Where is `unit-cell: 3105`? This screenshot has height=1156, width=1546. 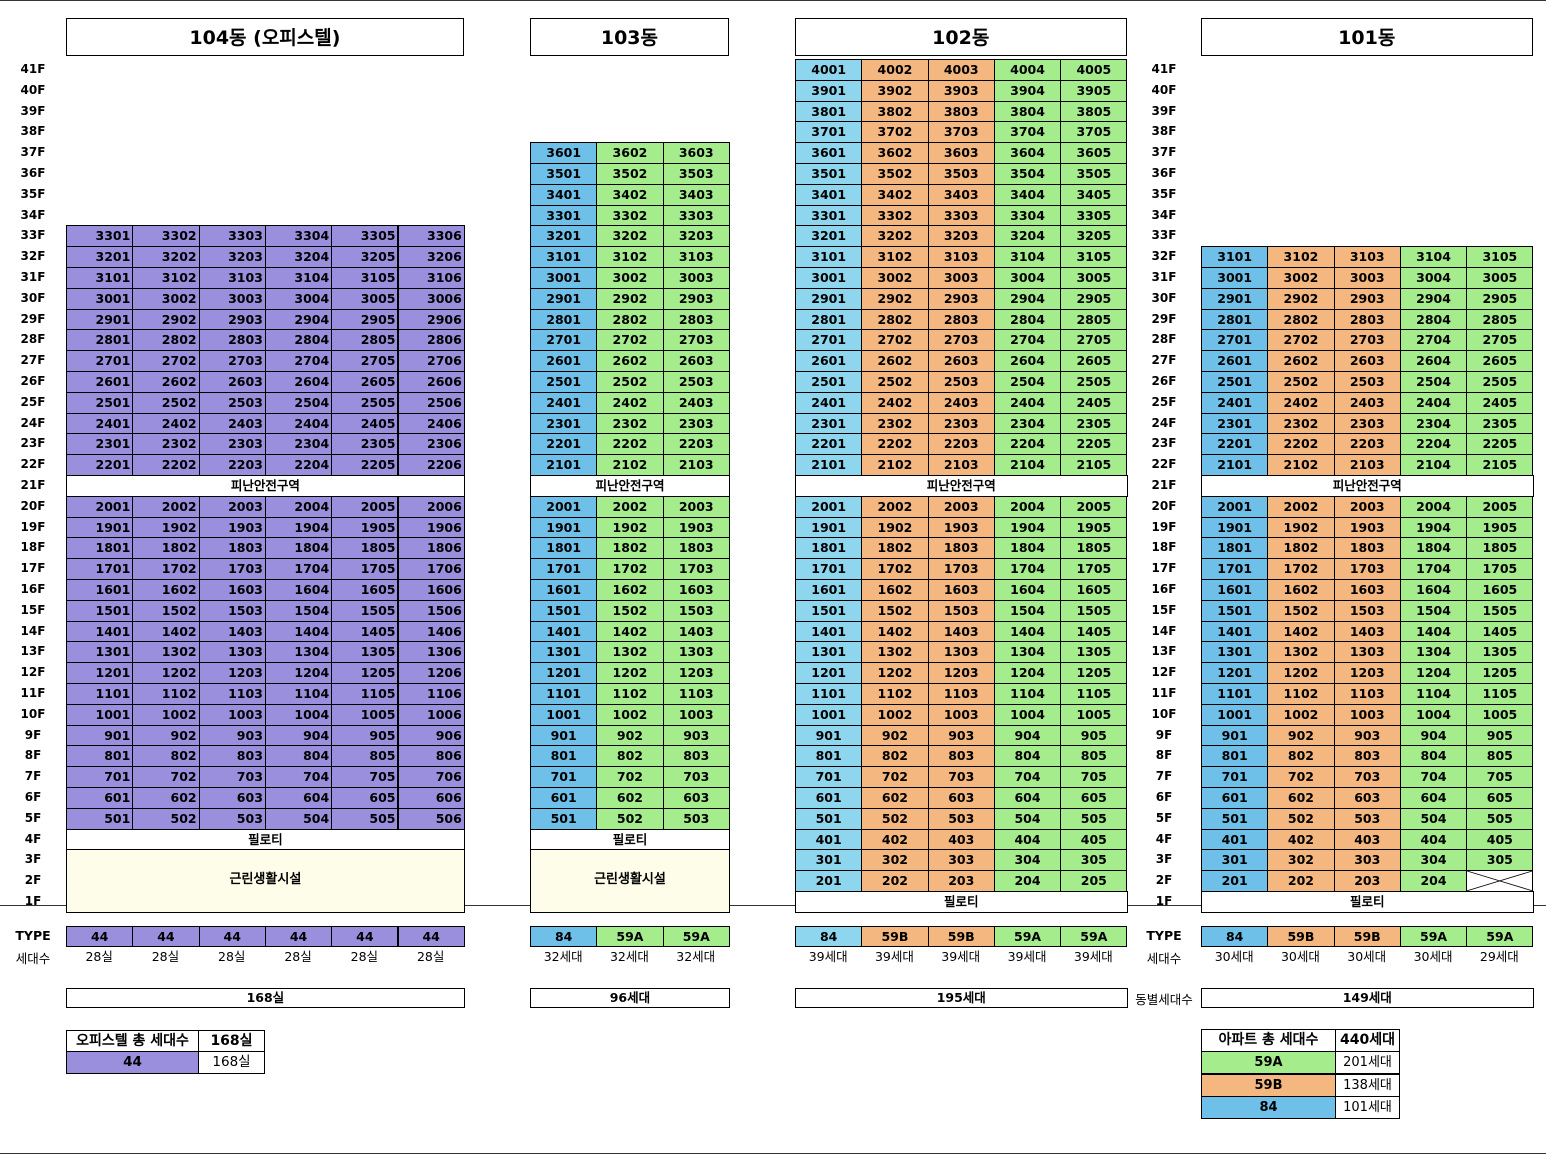 unit-cell: 3105 is located at coordinates (1500, 257).